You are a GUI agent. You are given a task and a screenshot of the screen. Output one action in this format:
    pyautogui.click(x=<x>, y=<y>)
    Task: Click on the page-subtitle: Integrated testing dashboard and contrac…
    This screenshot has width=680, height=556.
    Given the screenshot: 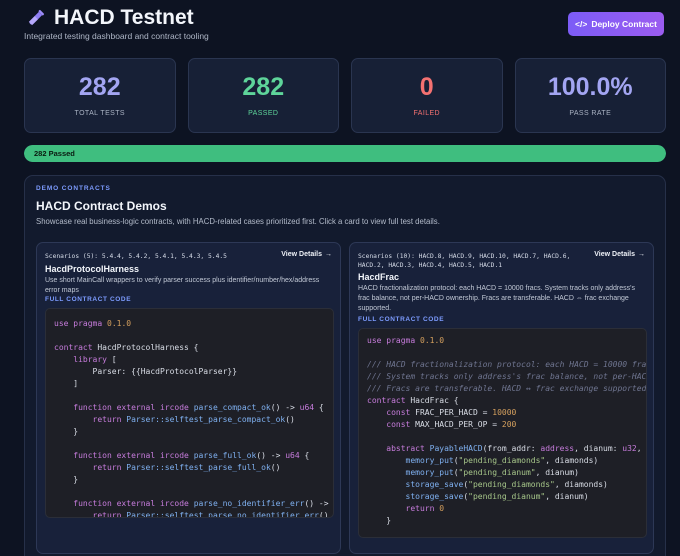 What is the action you would take?
    pyautogui.click(x=116, y=36)
    